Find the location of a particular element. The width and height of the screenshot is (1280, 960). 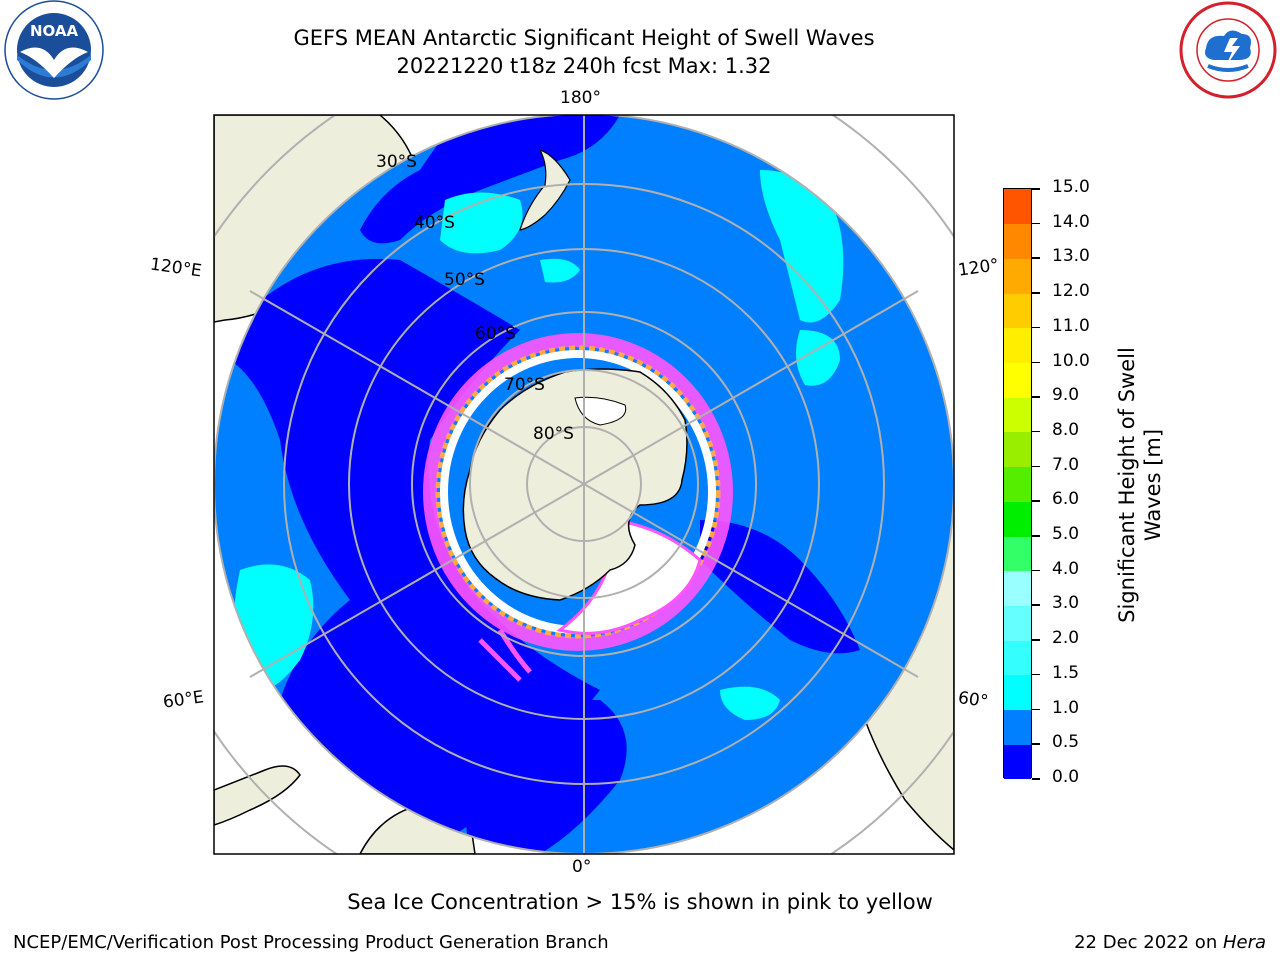

nws-logo is located at coordinates (1228, 50).